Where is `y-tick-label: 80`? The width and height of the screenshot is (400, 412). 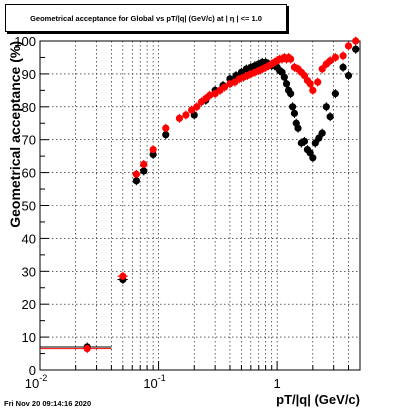
y-tick-label: 80 is located at coordinates (29, 107).